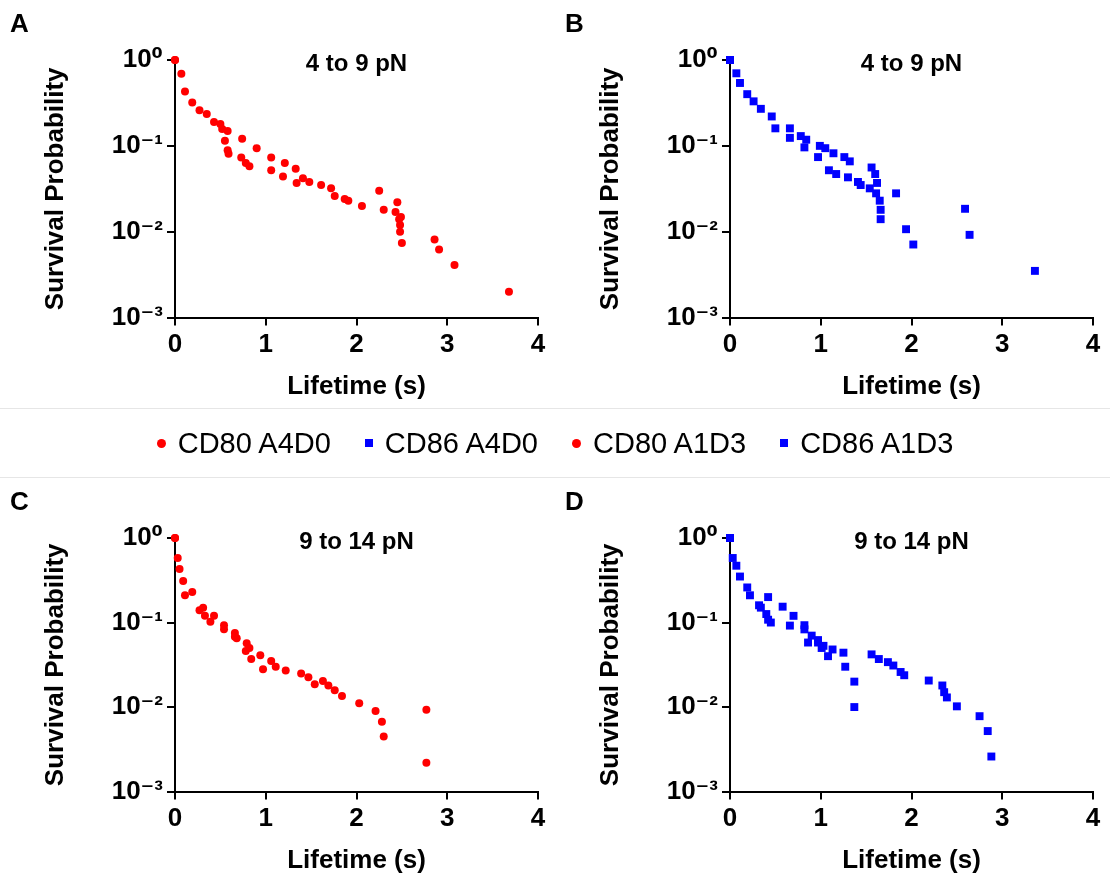 The image size is (1110, 882). Describe the element at coordinates (876, 443) in the screenshot. I see `legend-label: CD86 A1D3` at that location.